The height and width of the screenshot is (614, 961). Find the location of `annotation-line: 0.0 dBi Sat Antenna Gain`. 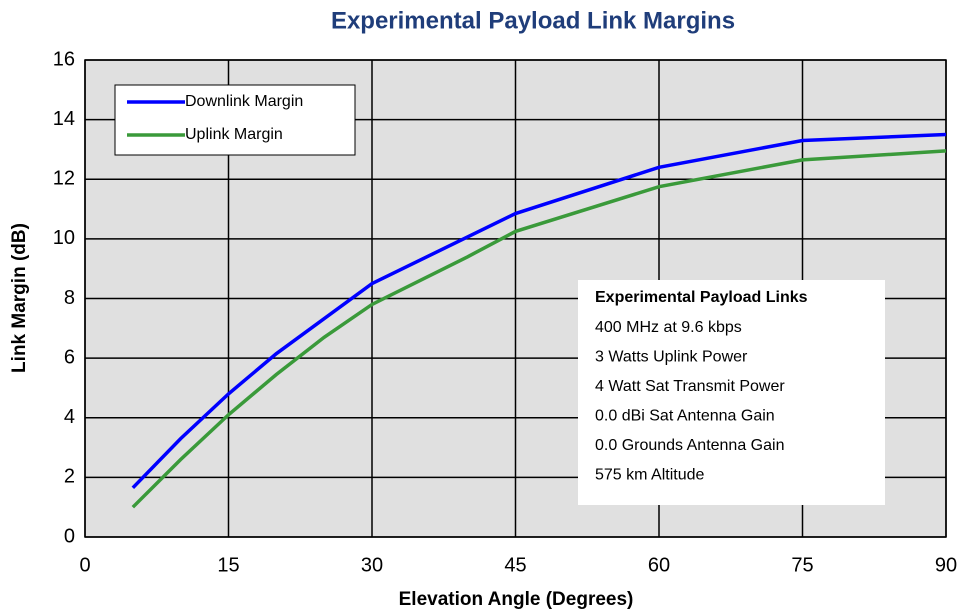

annotation-line: 0.0 dBi Sat Antenna Gain is located at coordinates (685, 416).